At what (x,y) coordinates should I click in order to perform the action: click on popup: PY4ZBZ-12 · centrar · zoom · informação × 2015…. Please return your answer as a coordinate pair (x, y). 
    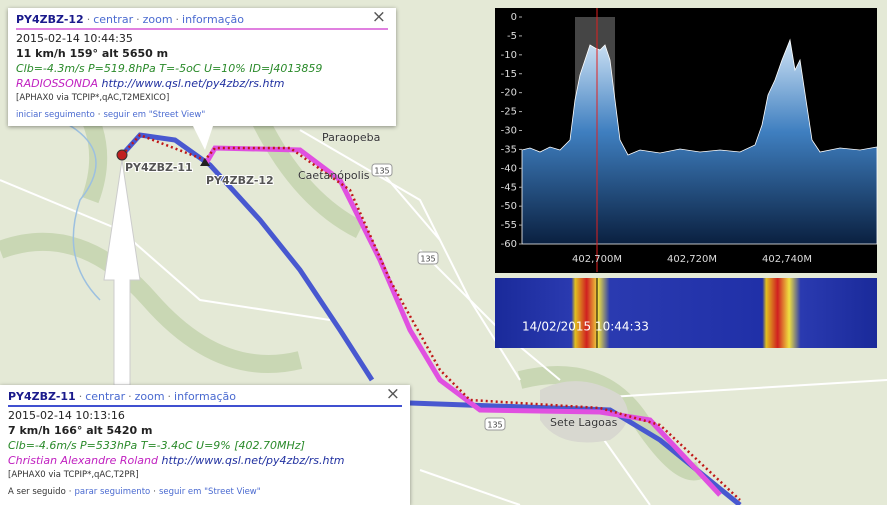
    Looking at the image, I should click on (202, 67).